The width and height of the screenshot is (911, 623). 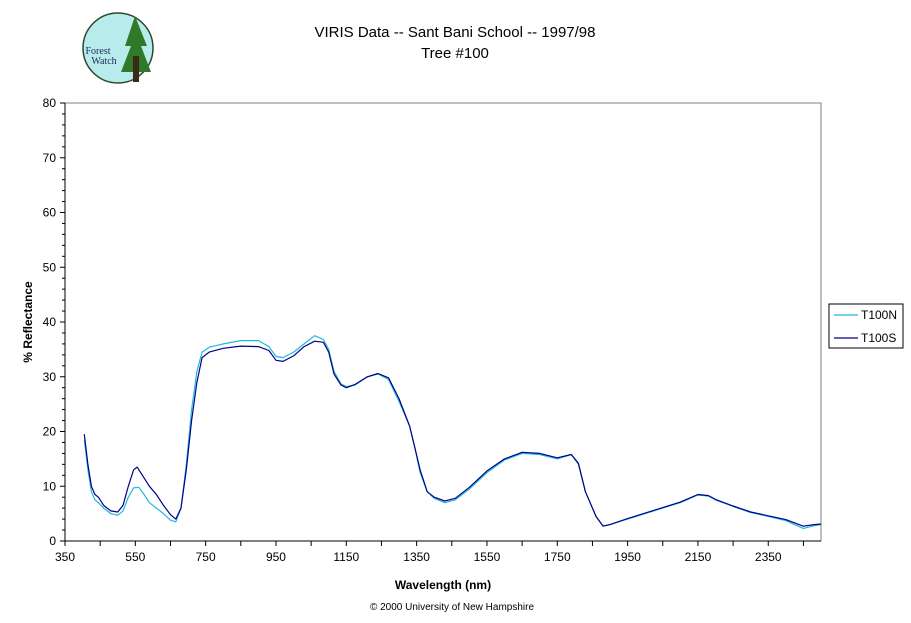 What do you see at coordinates (136, 44) in the screenshot?
I see `logo-tree-icon` at bounding box center [136, 44].